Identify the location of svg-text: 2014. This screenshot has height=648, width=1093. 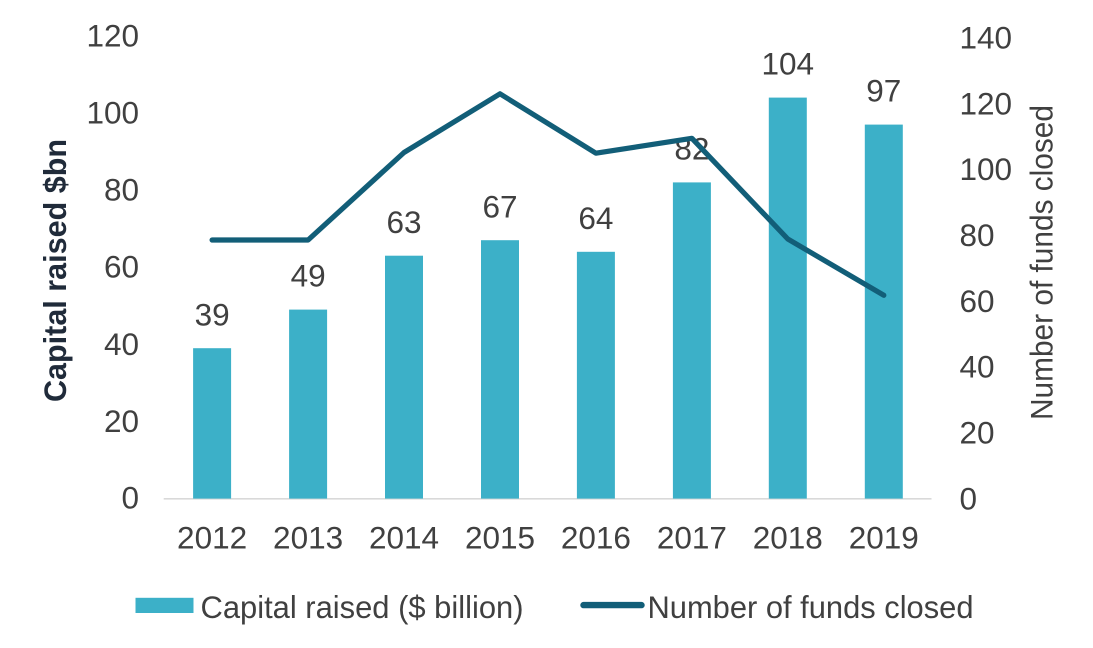
(404, 537).